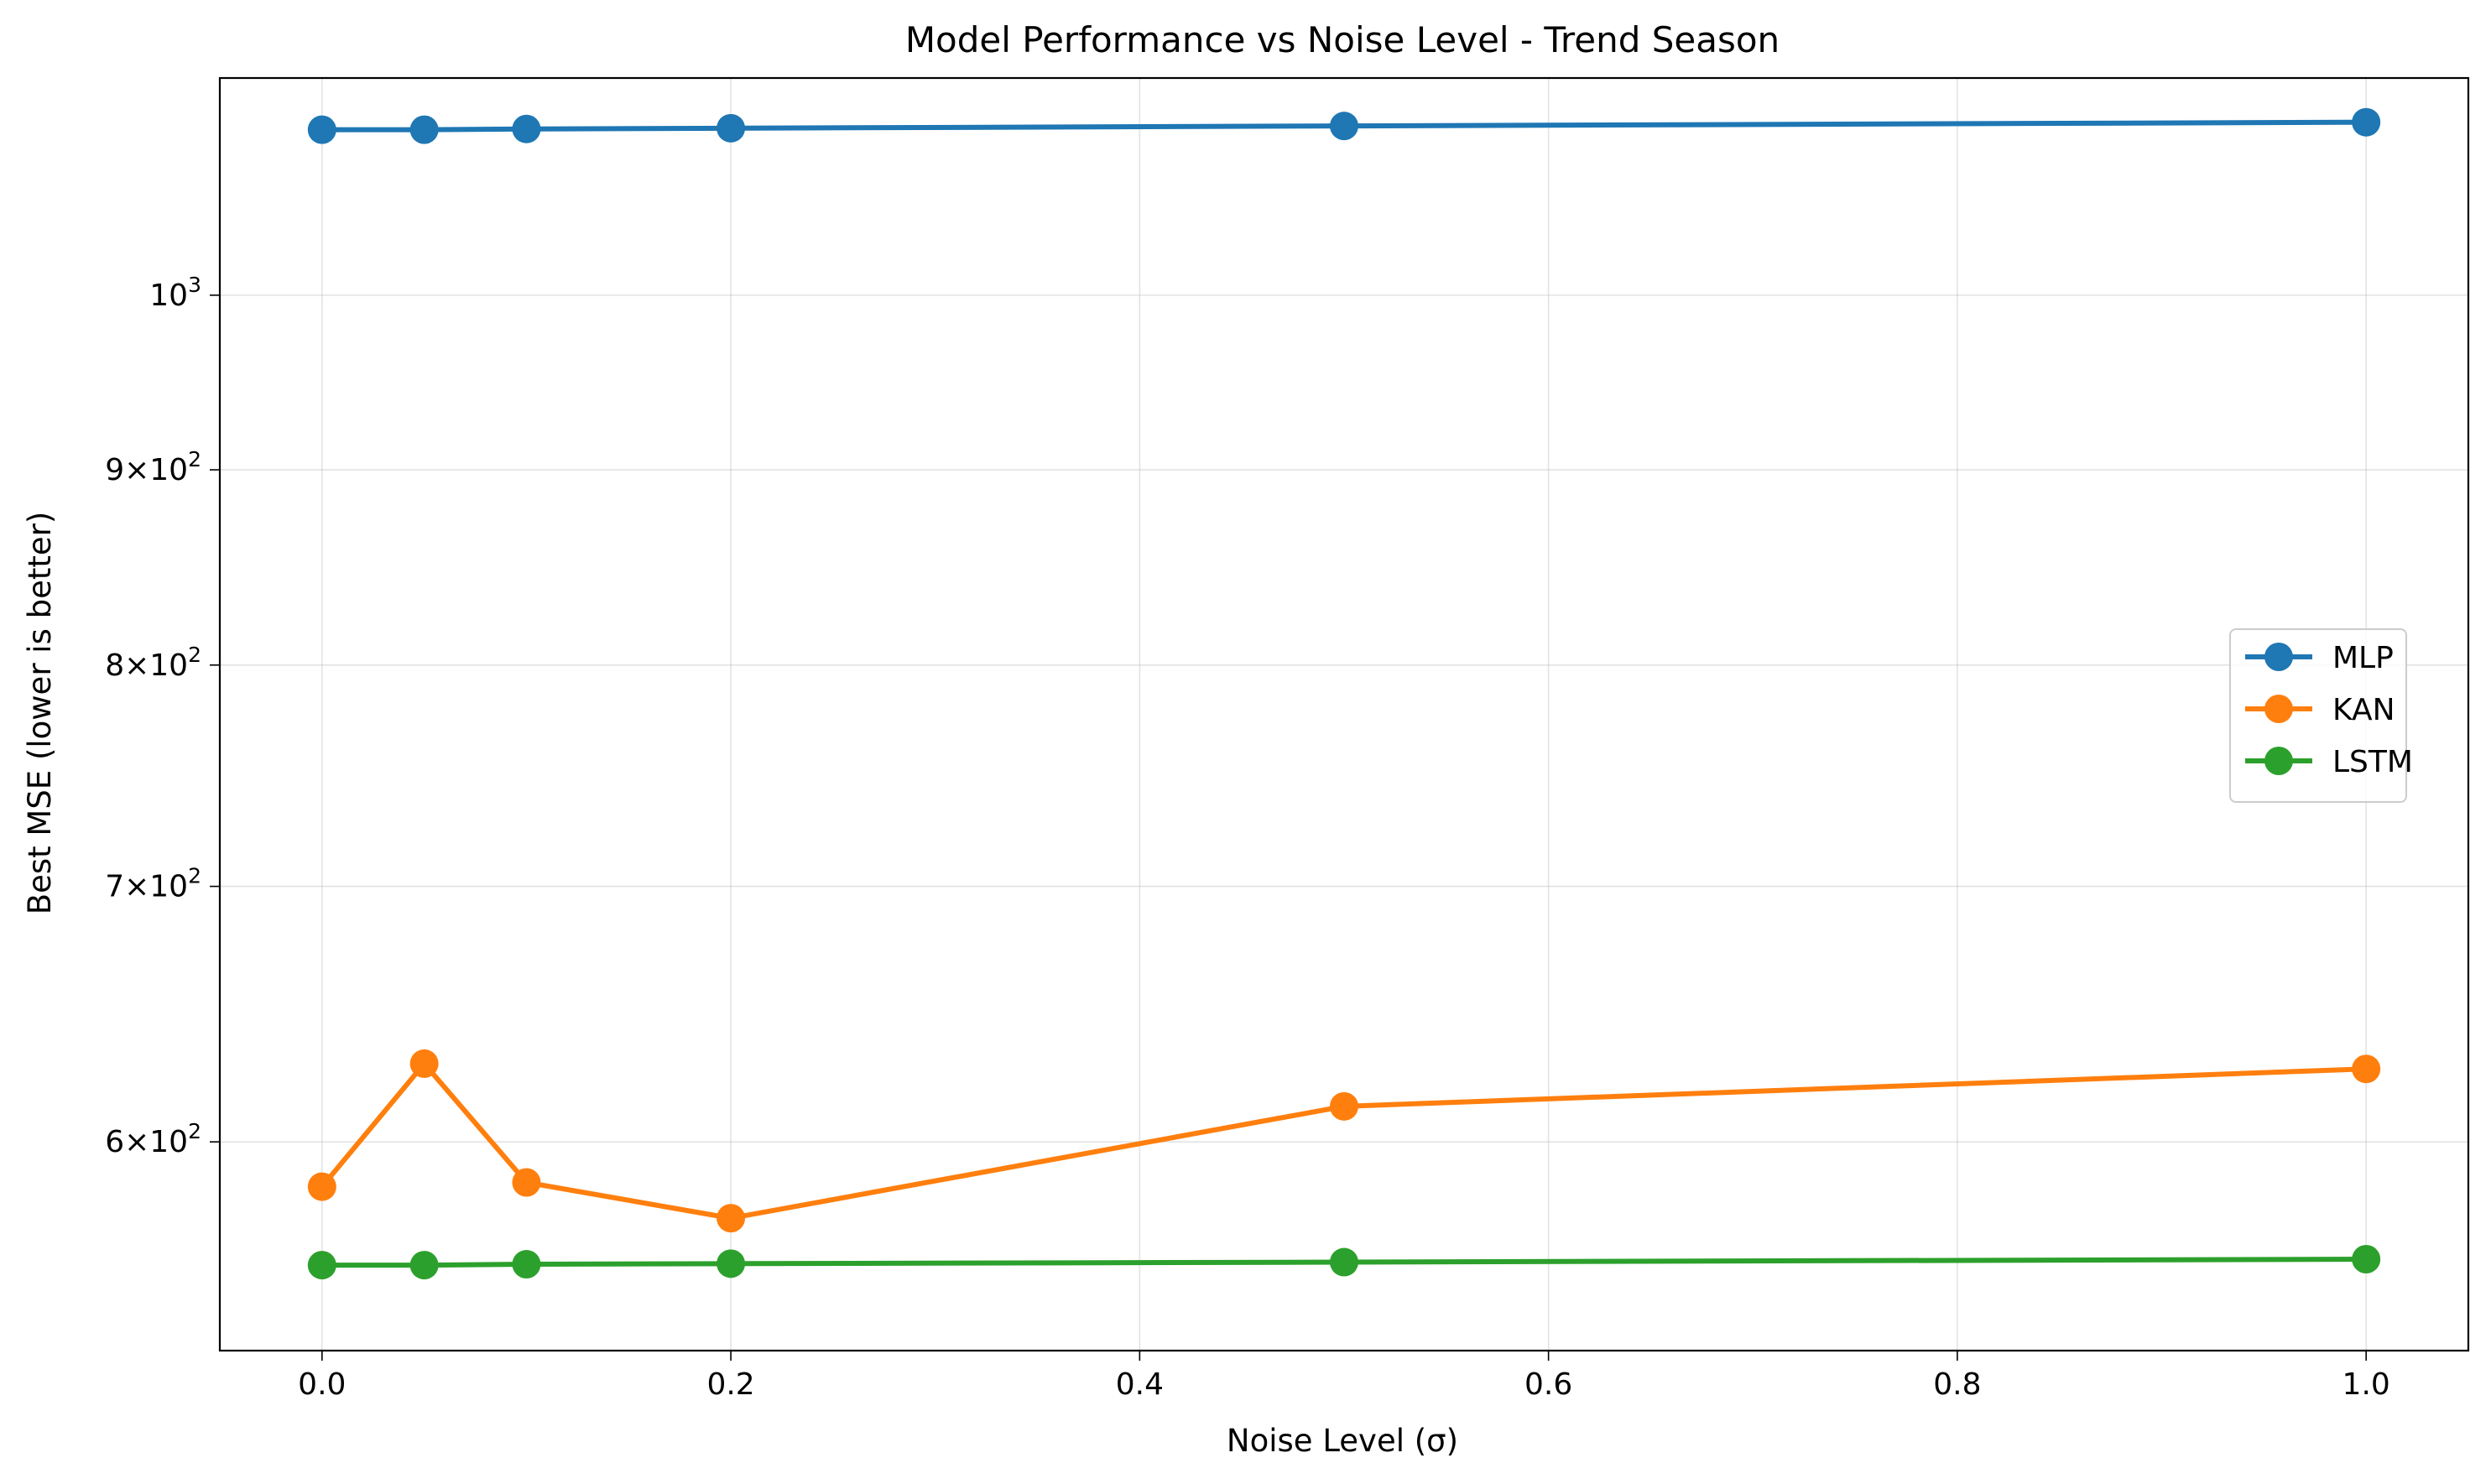 Image resolution: width=2491 pixels, height=1484 pixels. I want to click on x-tick-label: 0.8, so click(1957, 1384).